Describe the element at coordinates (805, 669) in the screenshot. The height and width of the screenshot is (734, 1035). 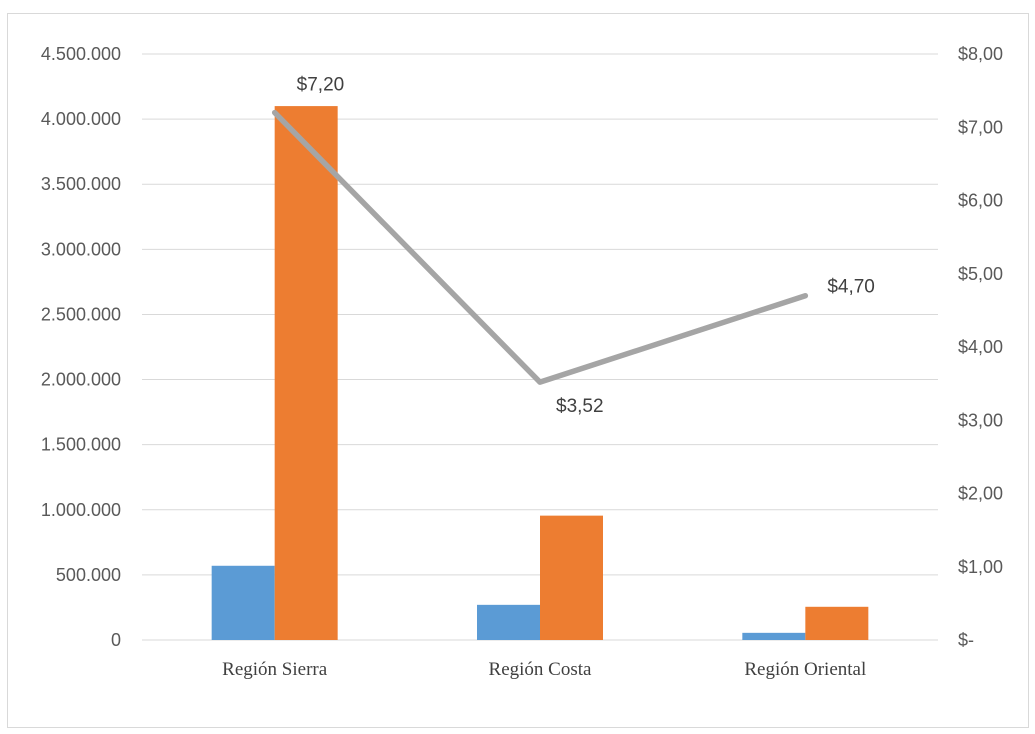
I see `category-label: Región Oriental` at that location.